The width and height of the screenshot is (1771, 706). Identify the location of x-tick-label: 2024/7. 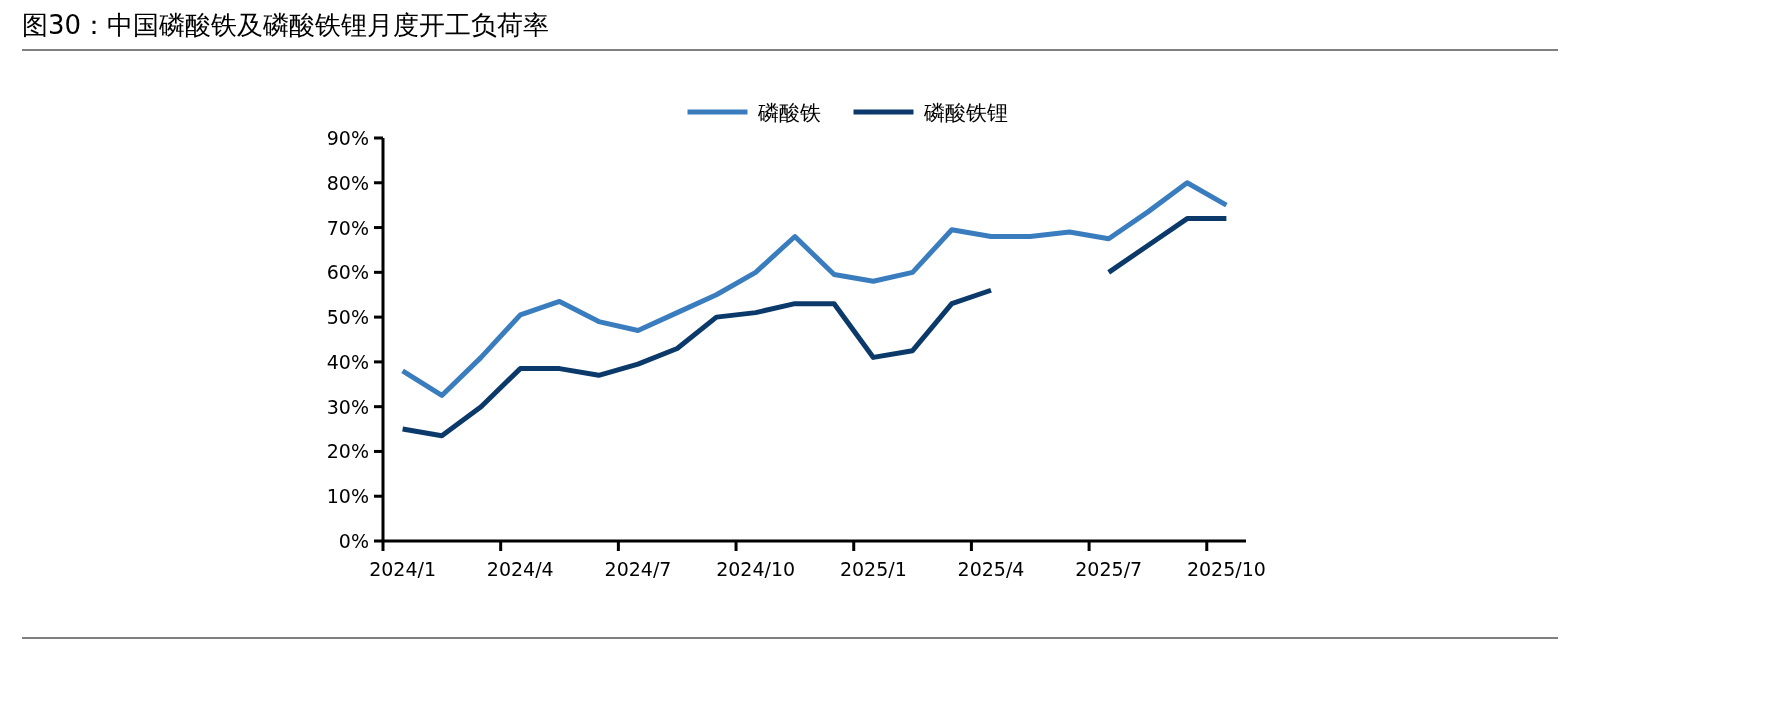
(638, 569).